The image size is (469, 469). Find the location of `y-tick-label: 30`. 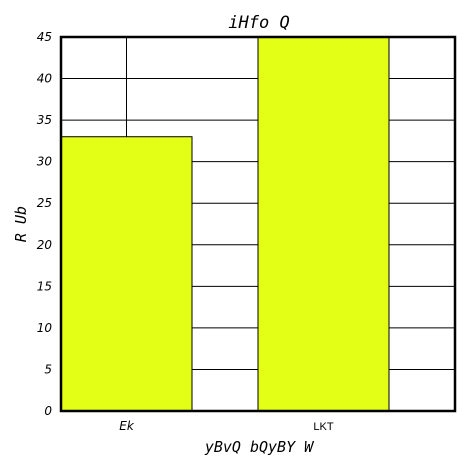

y-tick-label: 30 is located at coordinates (45, 162).